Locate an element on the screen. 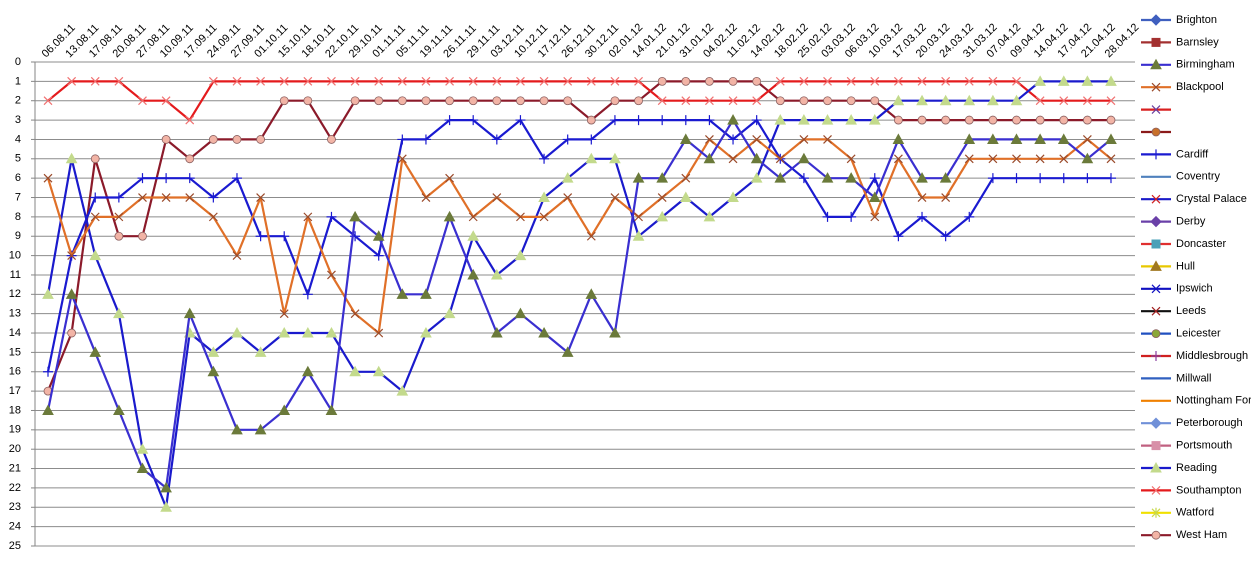 The height and width of the screenshot is (562, 1251). y-tick-label: 11 is located at coordinates (15, 275).